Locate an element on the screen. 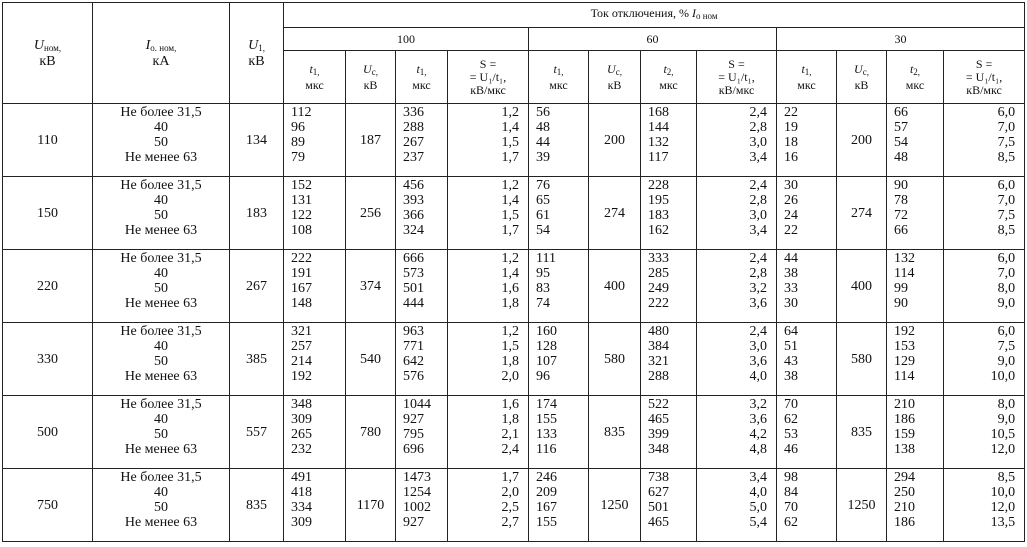 The image size is (1027, 547). cell-value: 167 is located at coordinates (301, 288).